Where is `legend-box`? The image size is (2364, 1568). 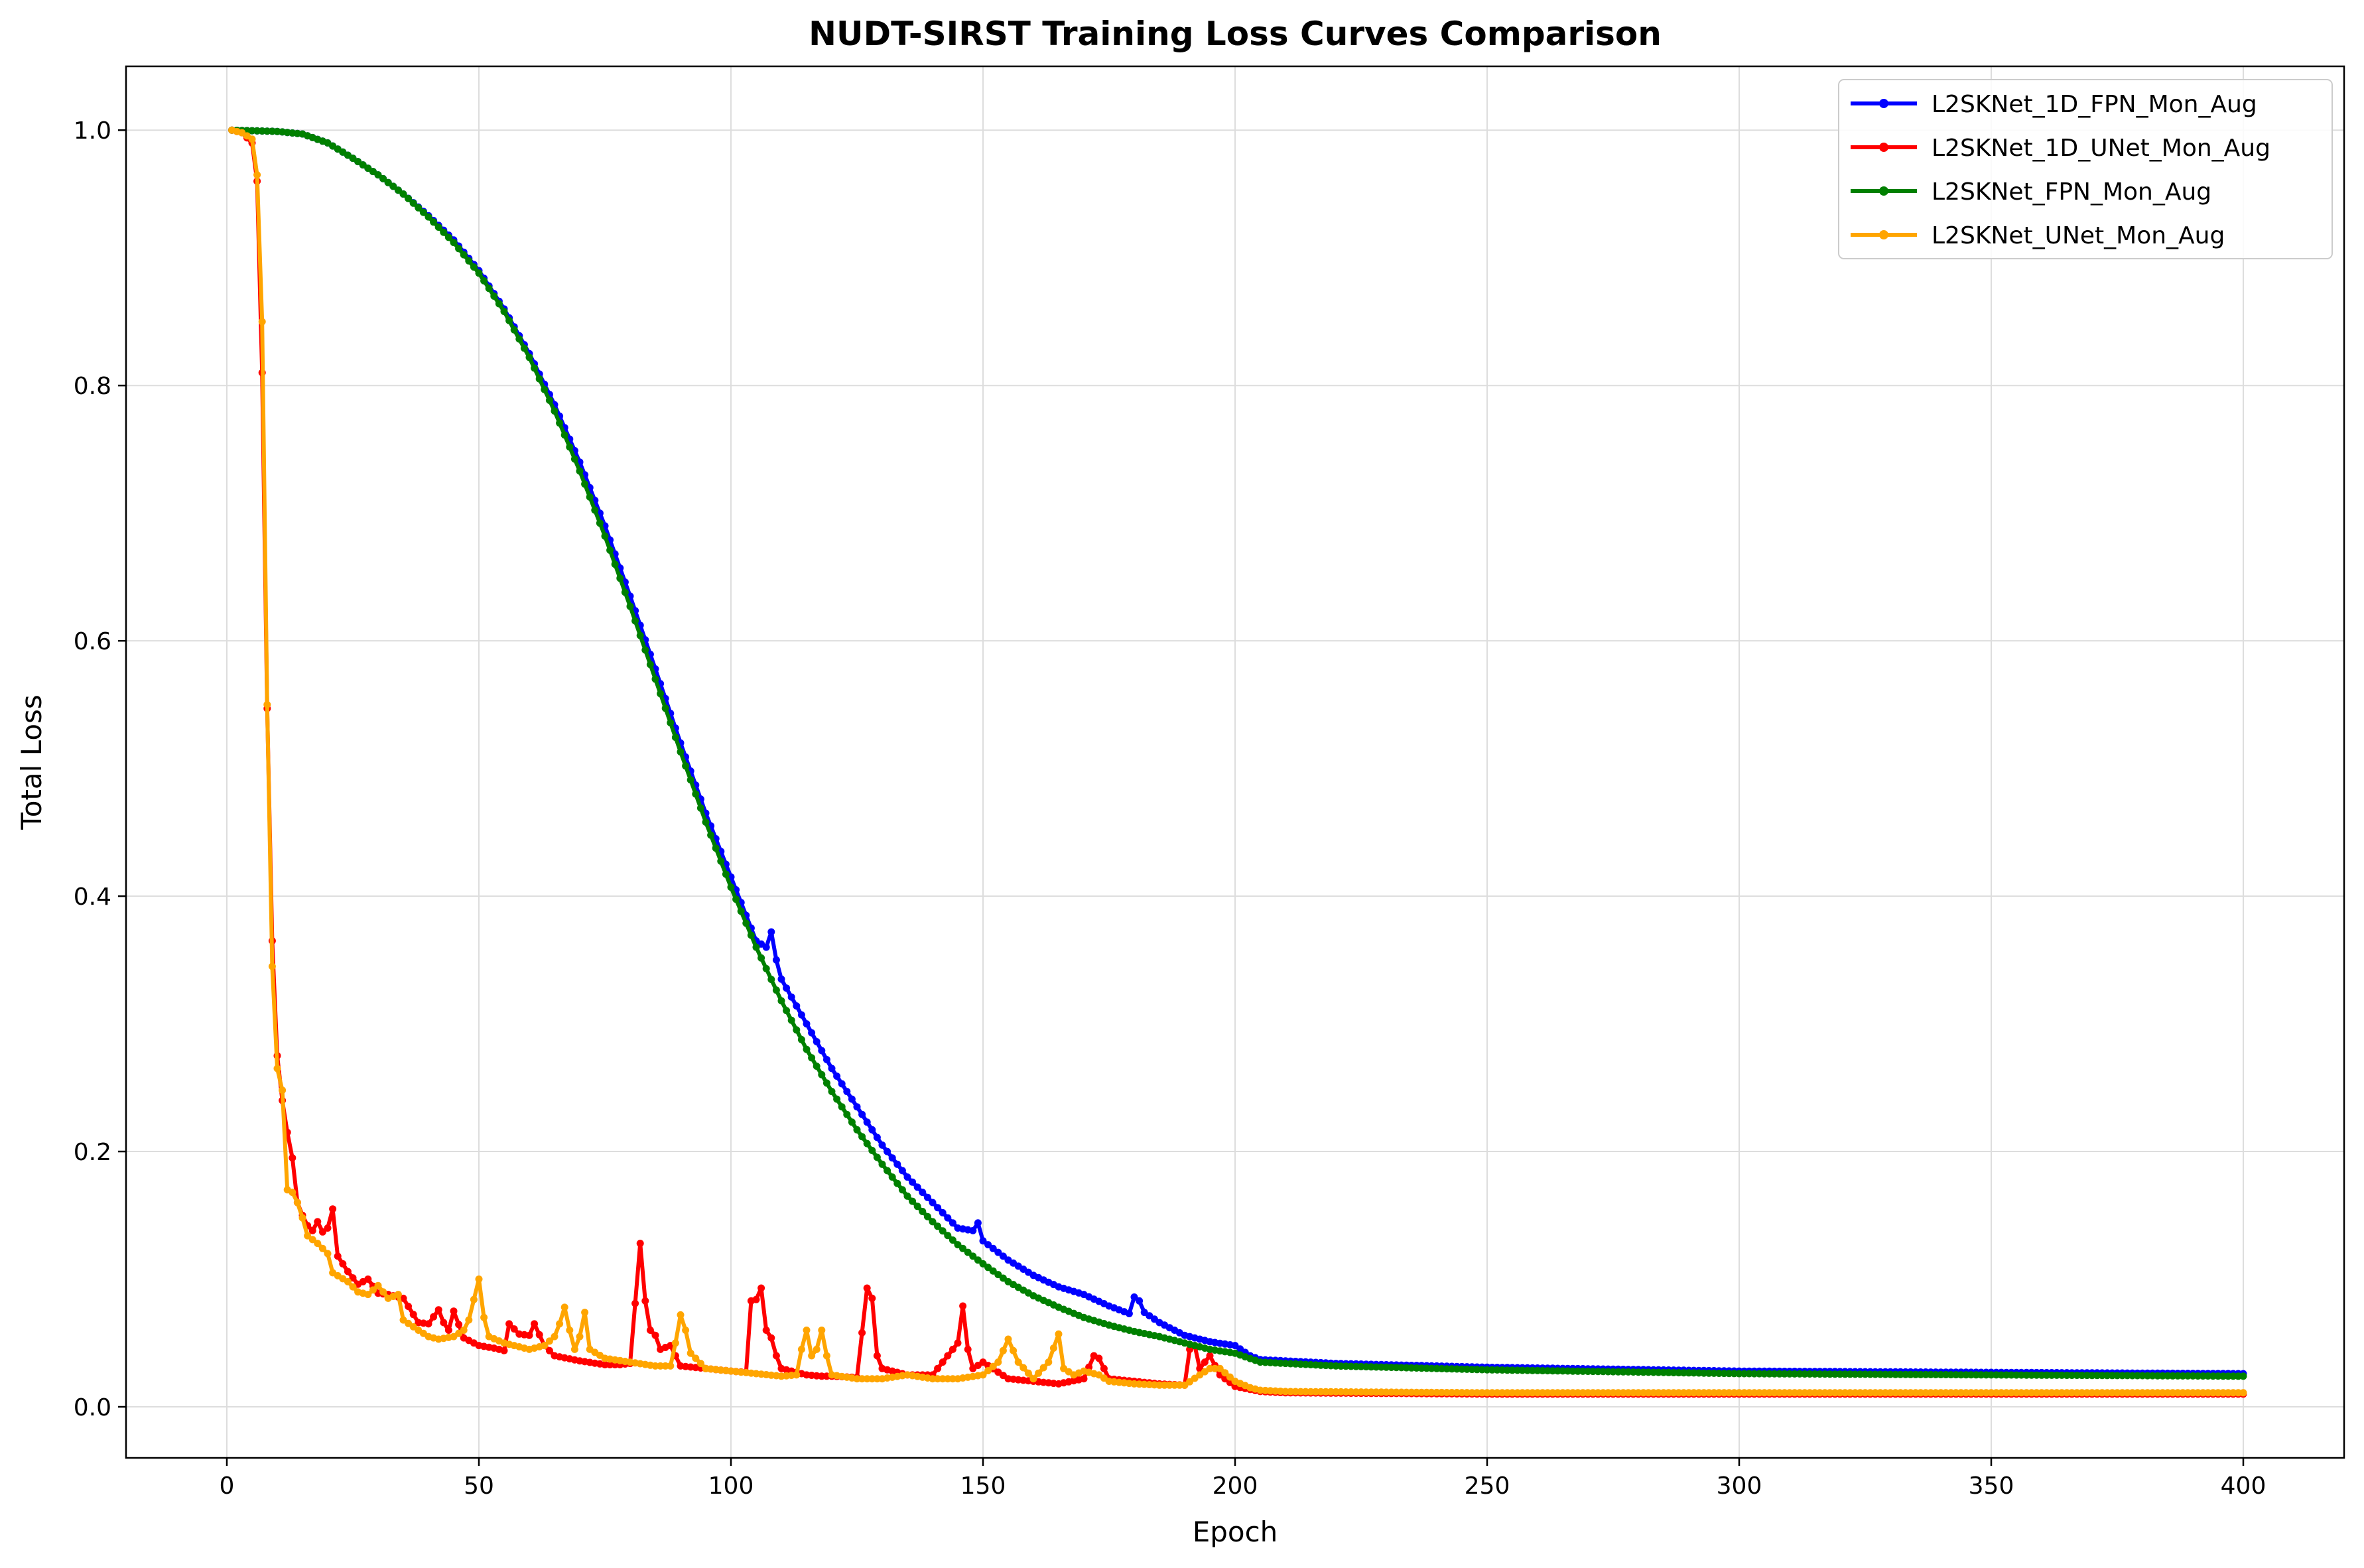
legend-box is located at coordinates (2085, 169).